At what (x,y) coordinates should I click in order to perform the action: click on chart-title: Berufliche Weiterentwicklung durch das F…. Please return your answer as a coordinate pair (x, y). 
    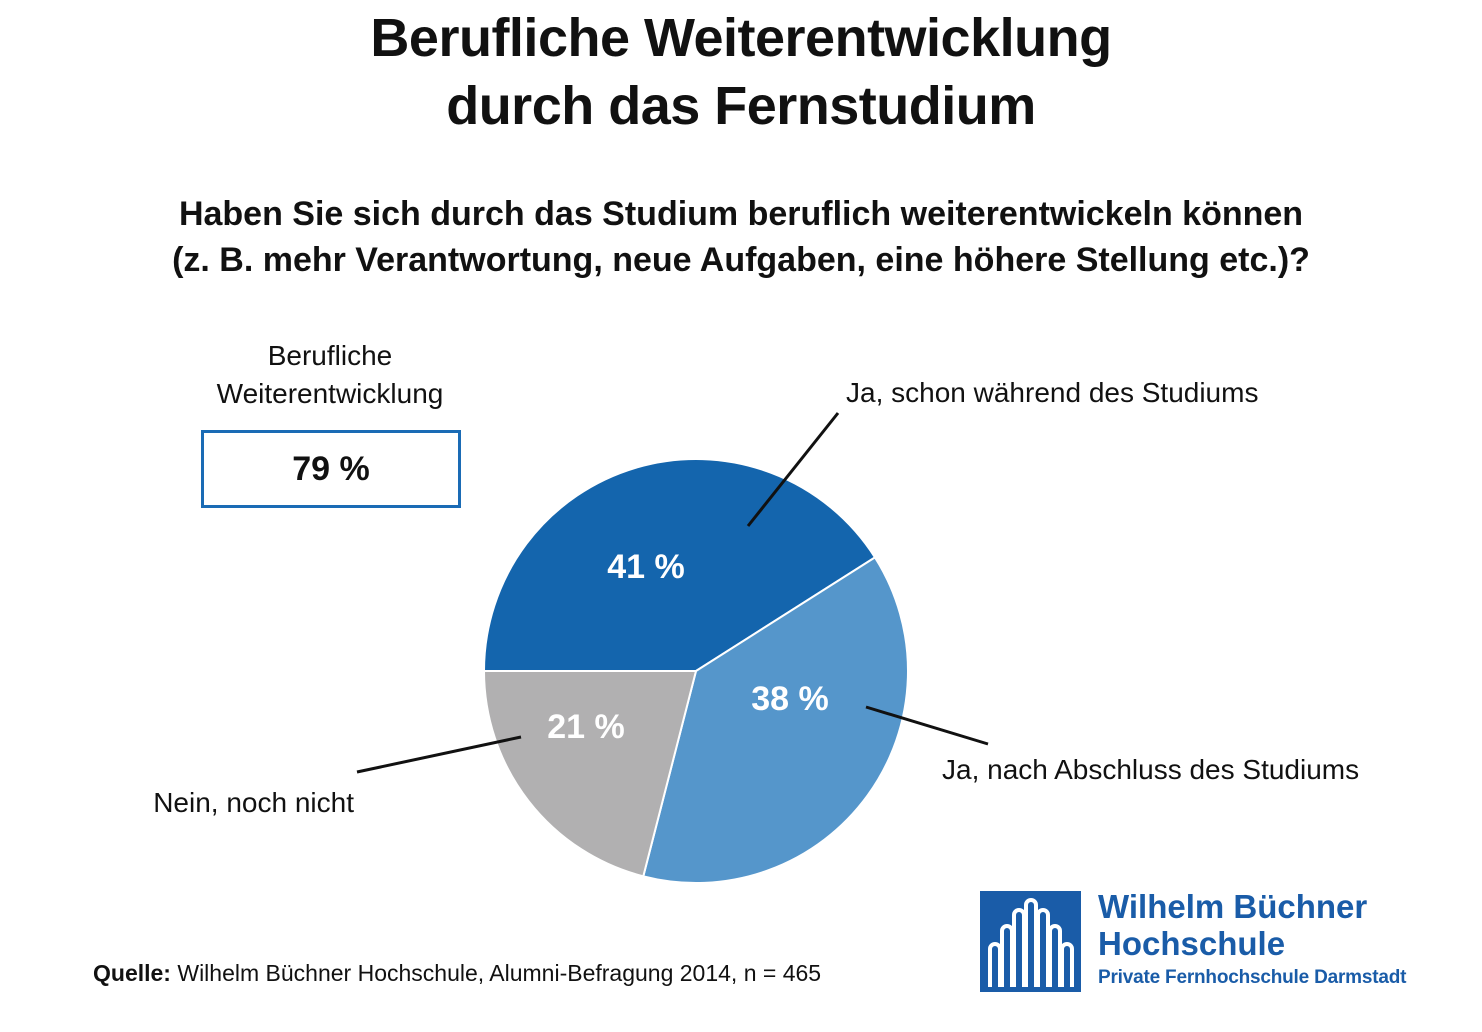
    Looking at the image, I should click on (741, 72).